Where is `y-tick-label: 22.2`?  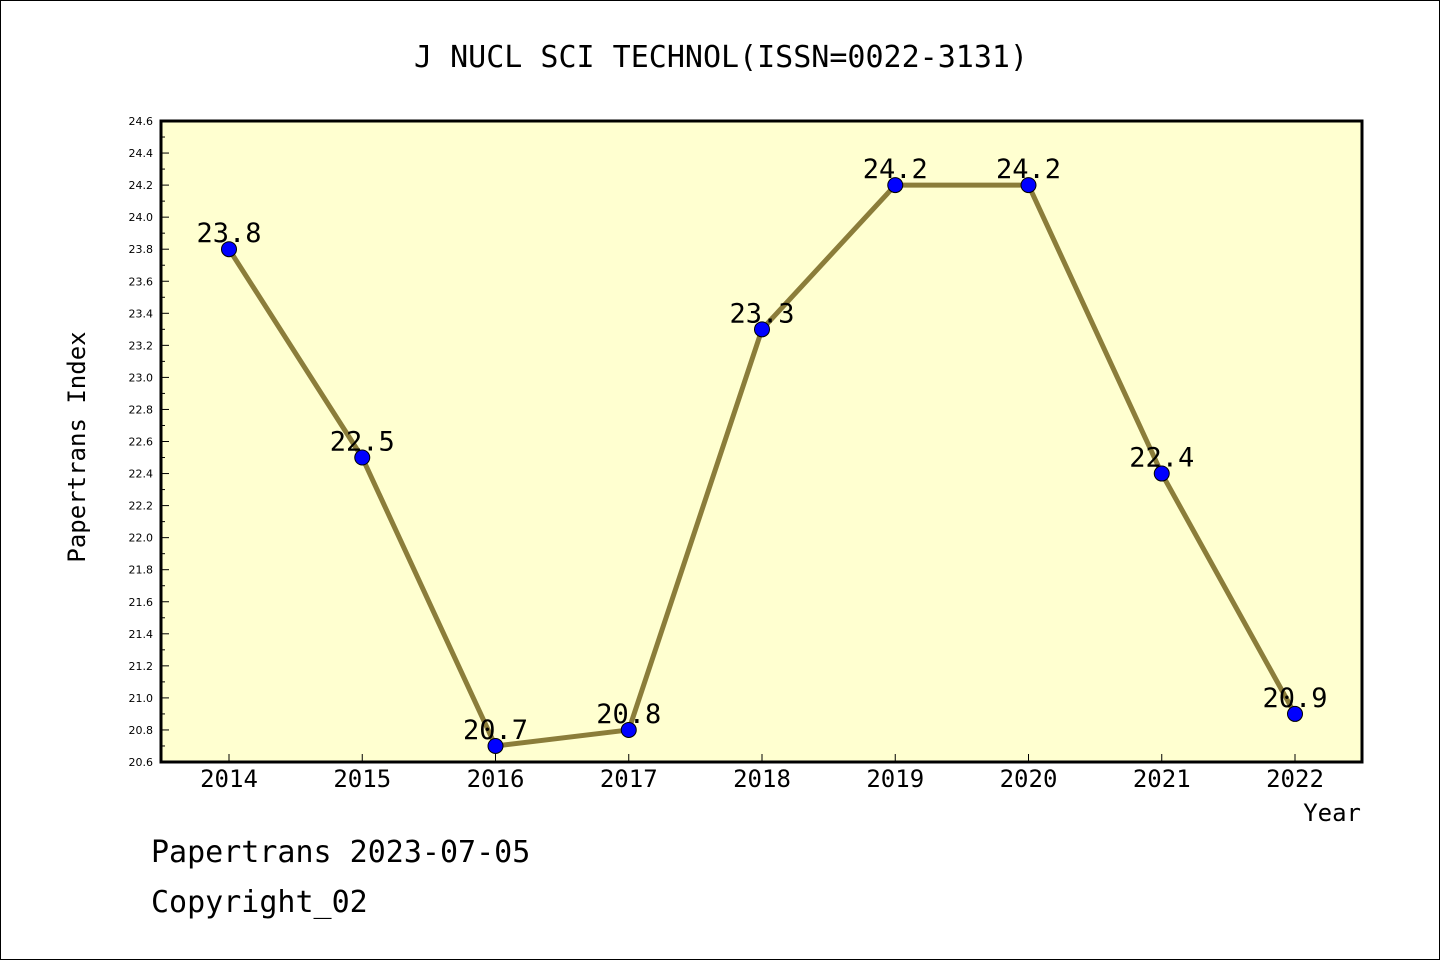
y-tick-label: 22.2 is located at coordinates (141, 506).